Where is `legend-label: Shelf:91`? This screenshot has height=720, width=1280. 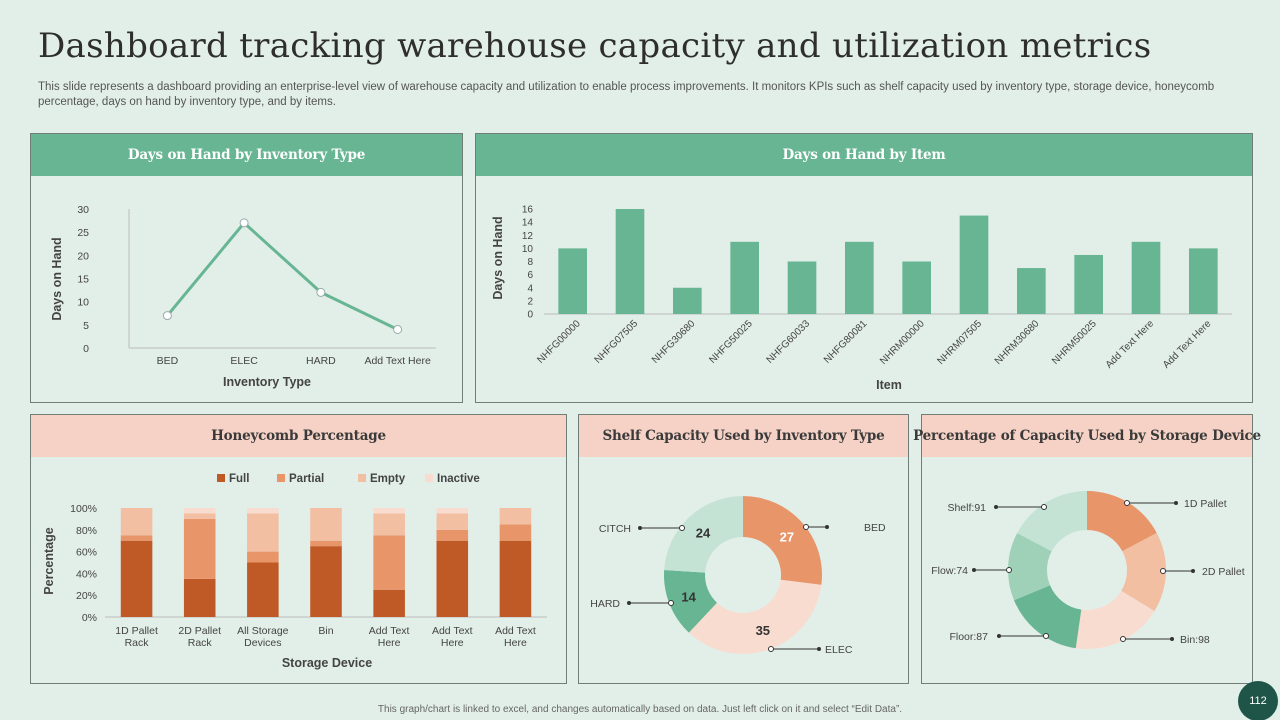 legend-label: Shelf:91 is located at coordinates (966, 508).